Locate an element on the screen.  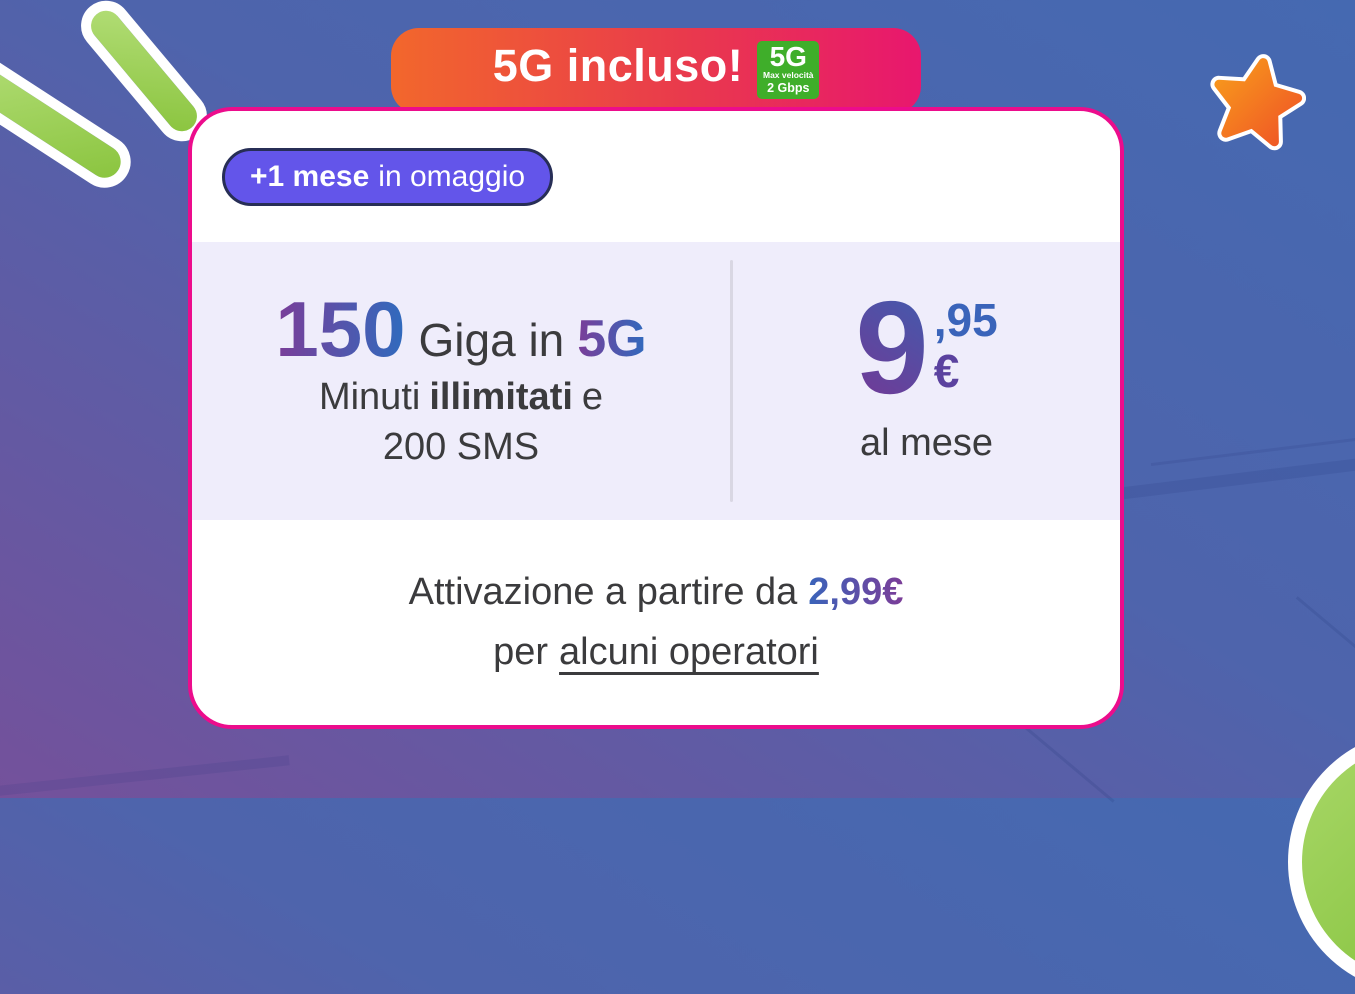
data-label: Giga in is located at coordinates (491, 339).